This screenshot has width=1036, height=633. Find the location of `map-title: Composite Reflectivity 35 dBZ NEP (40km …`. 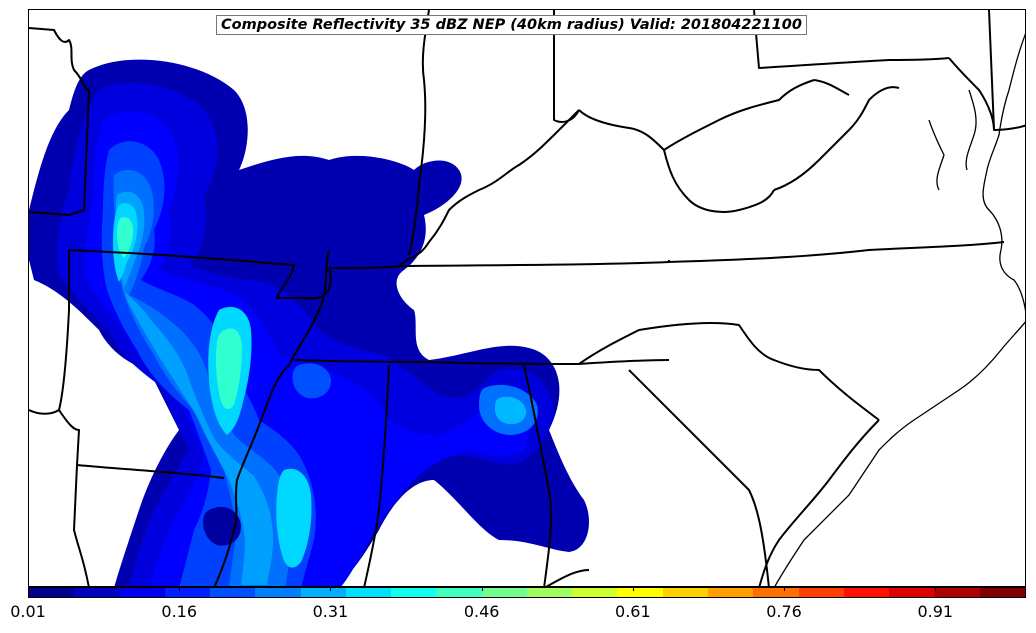

map-title: Composite Reflectivity 35 dBZ NEP (40km … is located at coordinates (511, 25).